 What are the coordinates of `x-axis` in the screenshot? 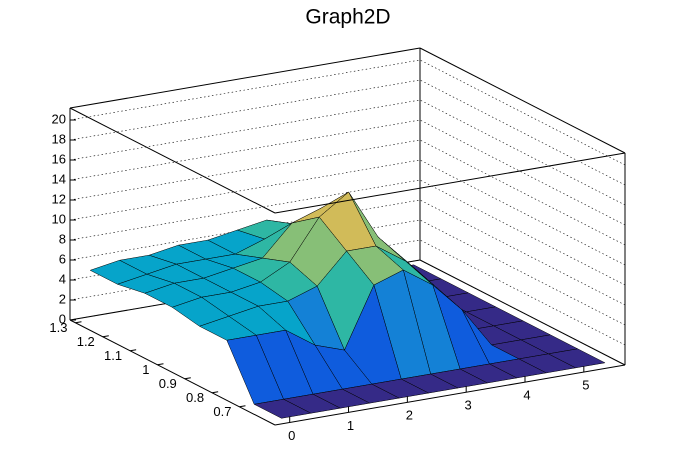 It's located at (450, 395).